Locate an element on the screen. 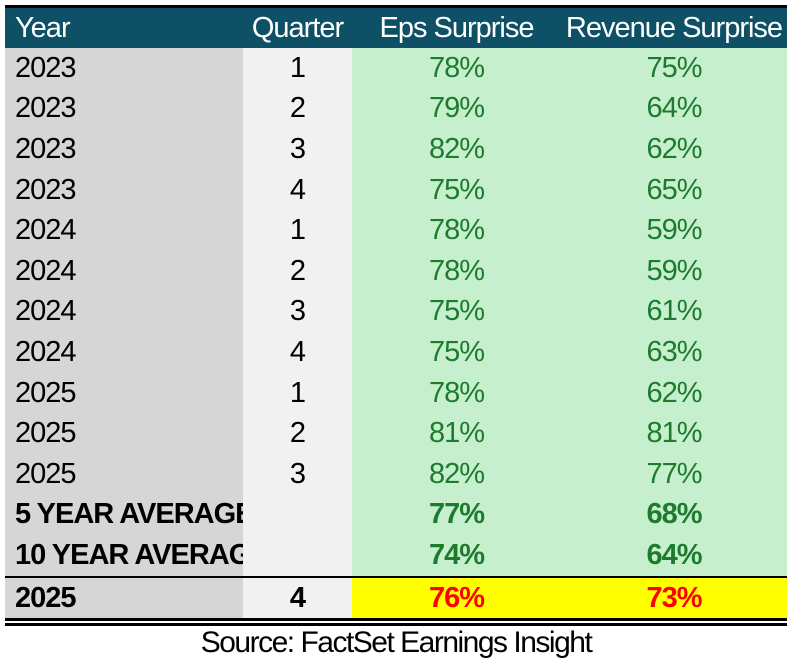  ten-year-average-row: 10 YEAR AVERAGE 74% 64% is located at coordinates (396, 556).